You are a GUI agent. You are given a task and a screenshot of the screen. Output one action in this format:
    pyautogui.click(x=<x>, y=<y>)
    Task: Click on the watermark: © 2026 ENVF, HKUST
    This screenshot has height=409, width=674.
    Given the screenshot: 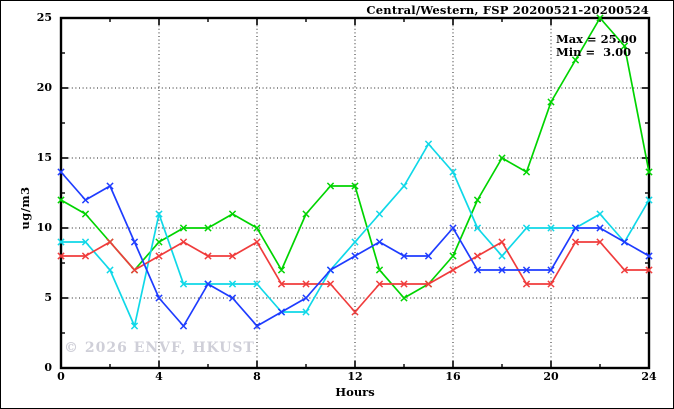 What is the action you would take?
    pyautogui.click(x=159, y=348)
    